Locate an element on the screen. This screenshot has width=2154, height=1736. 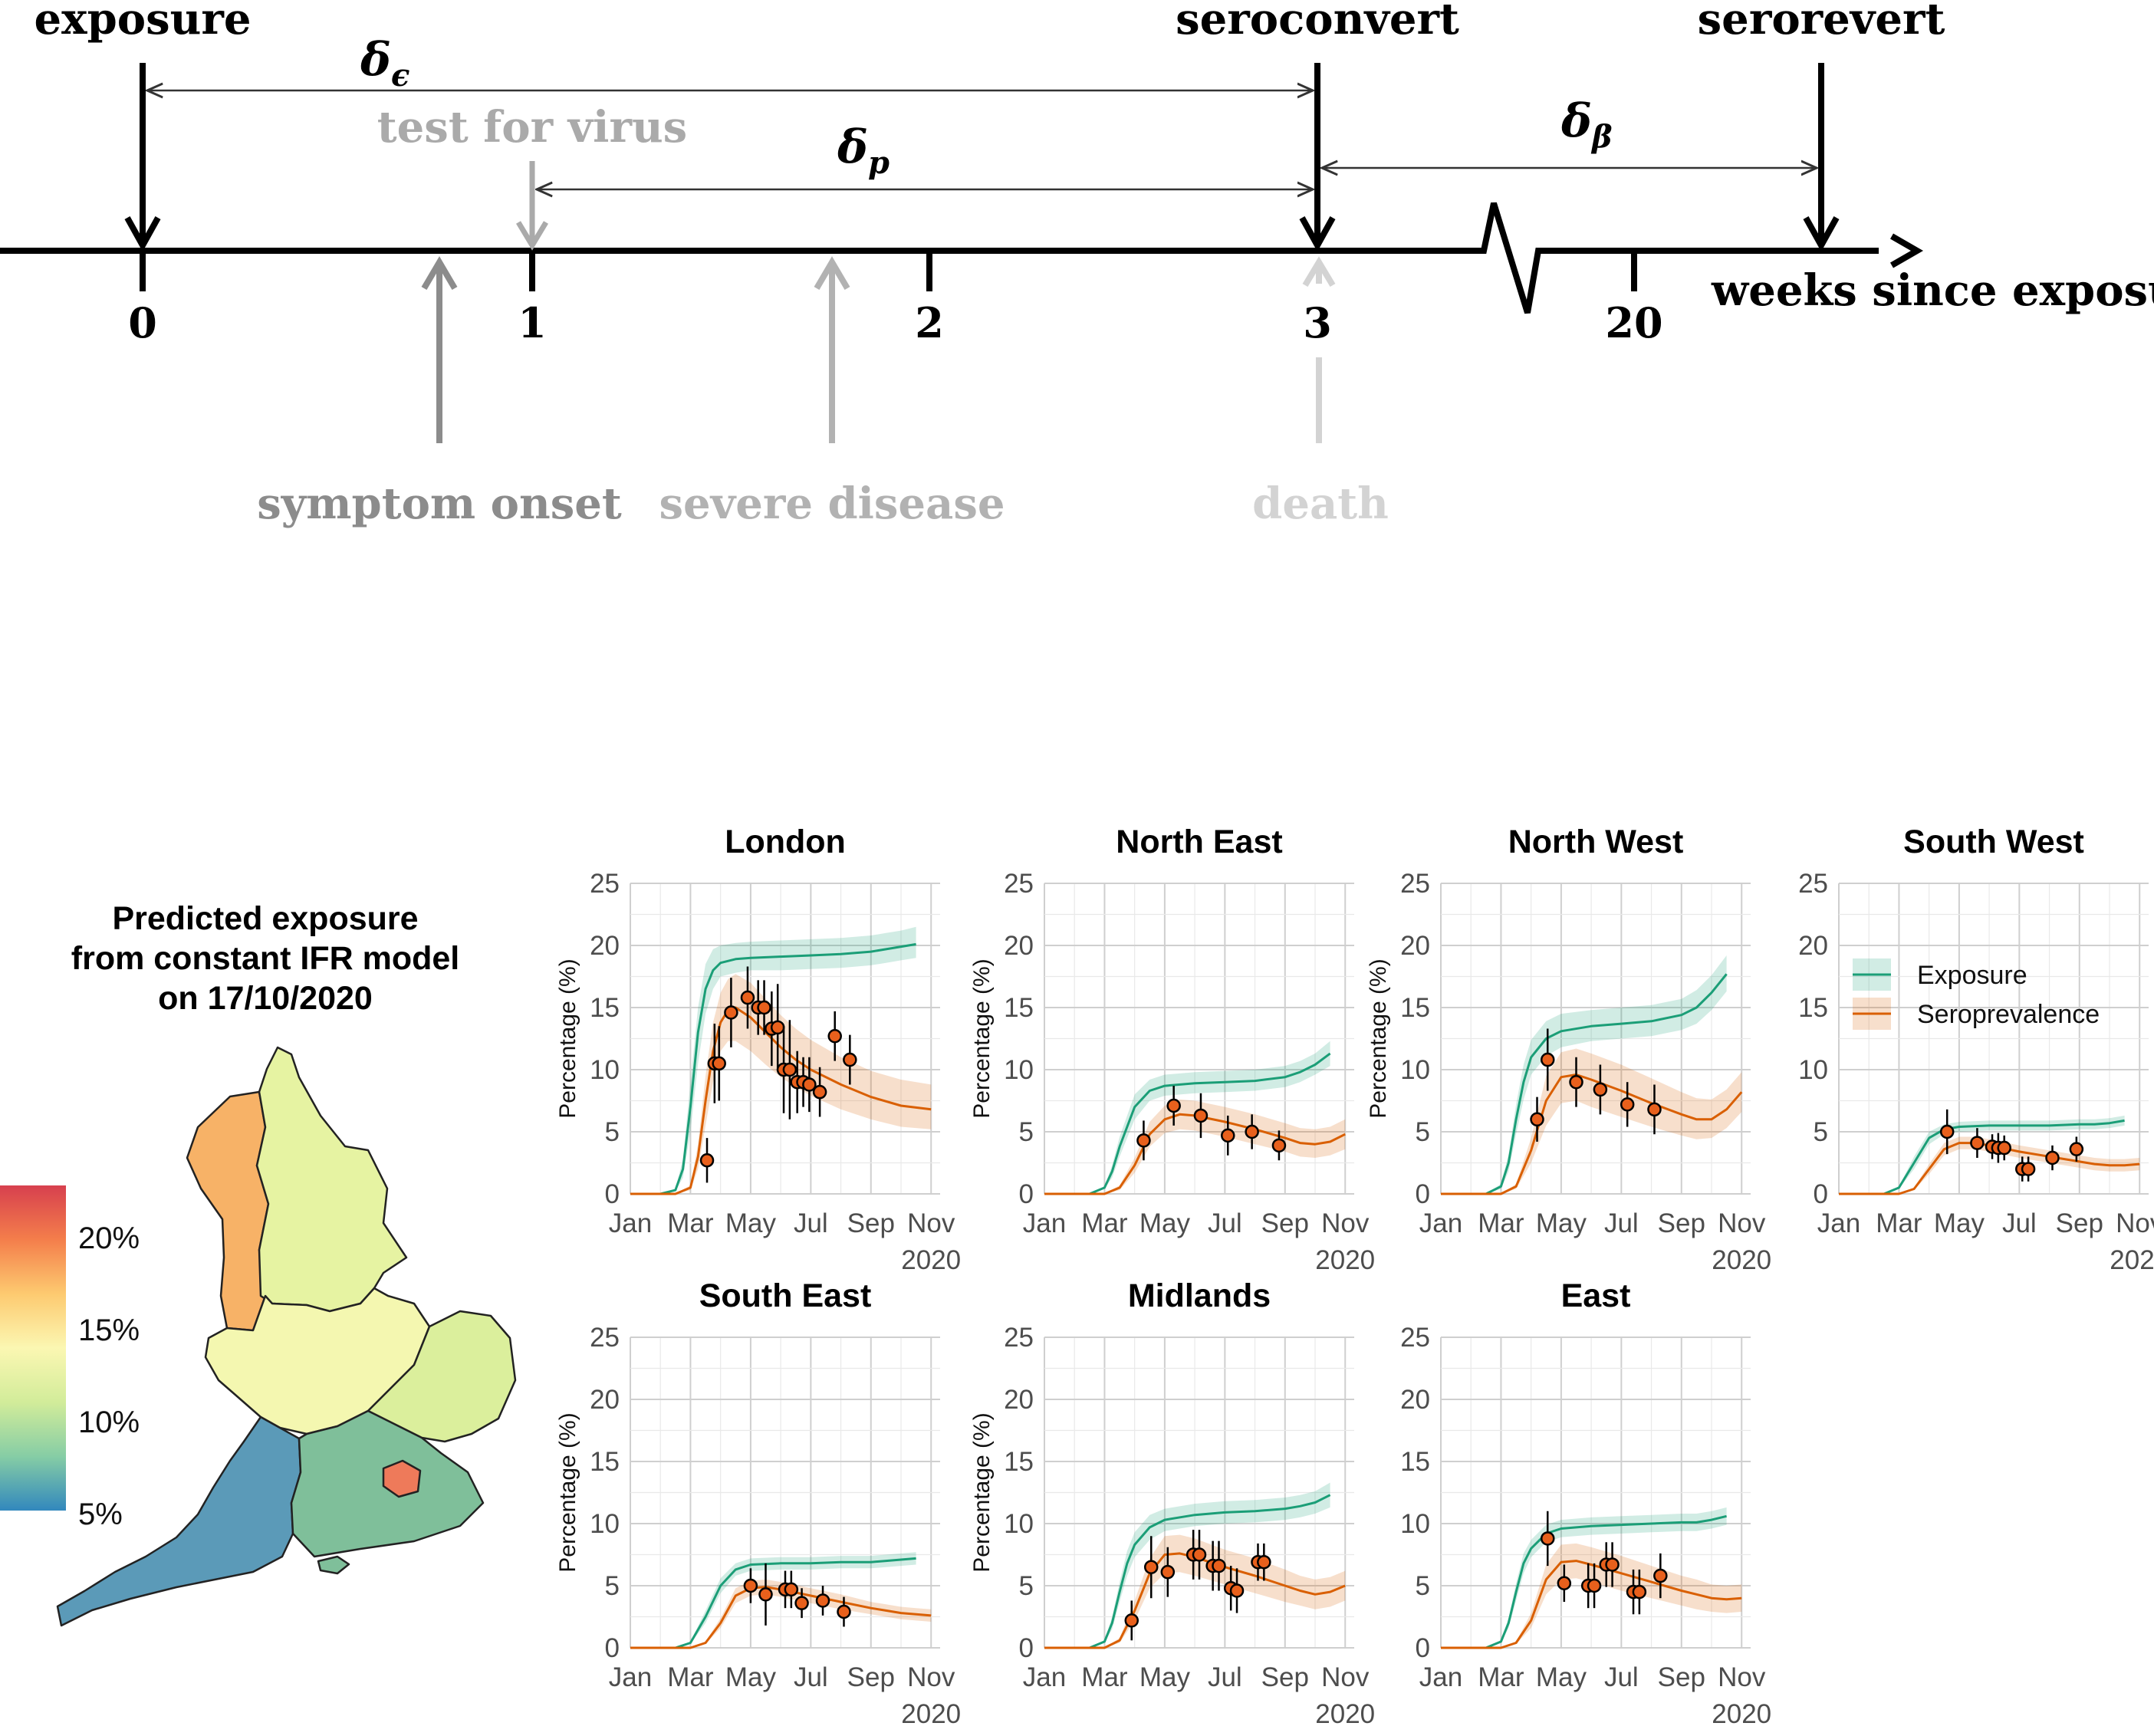
region-london is located at coordinates (402, 1478).